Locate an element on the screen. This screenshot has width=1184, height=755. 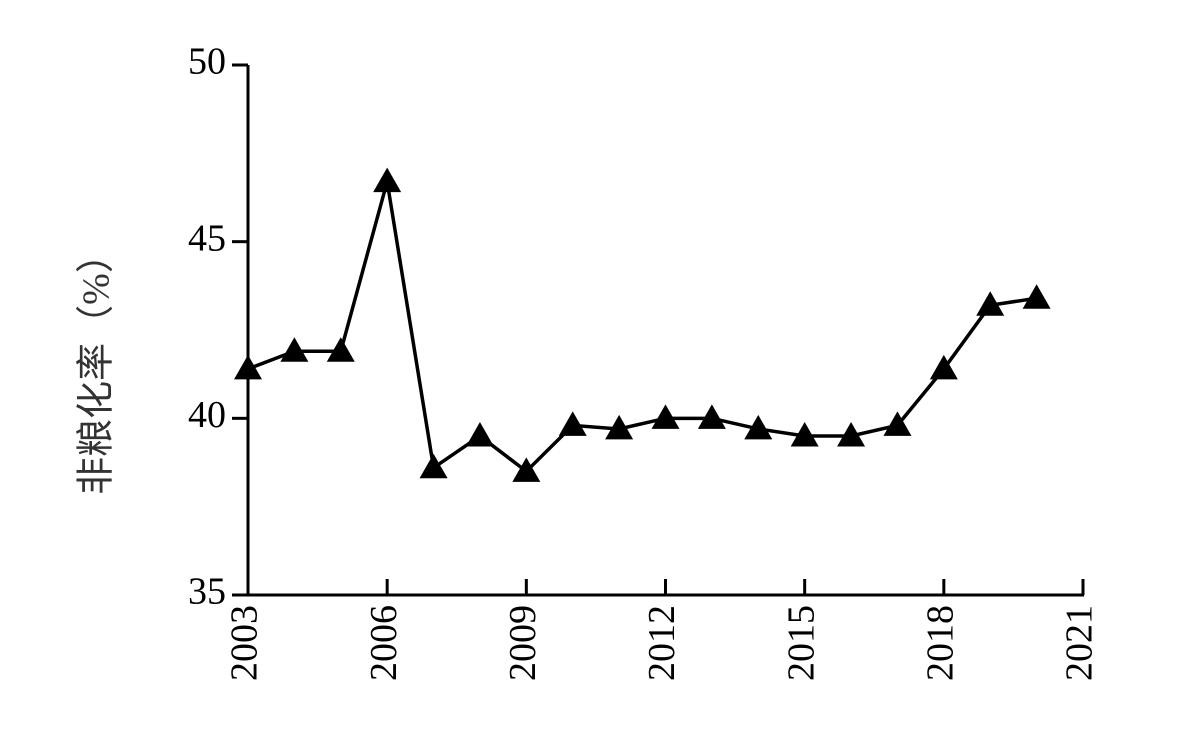
y-tick-label: 40 is located at coordinates (207, 415).